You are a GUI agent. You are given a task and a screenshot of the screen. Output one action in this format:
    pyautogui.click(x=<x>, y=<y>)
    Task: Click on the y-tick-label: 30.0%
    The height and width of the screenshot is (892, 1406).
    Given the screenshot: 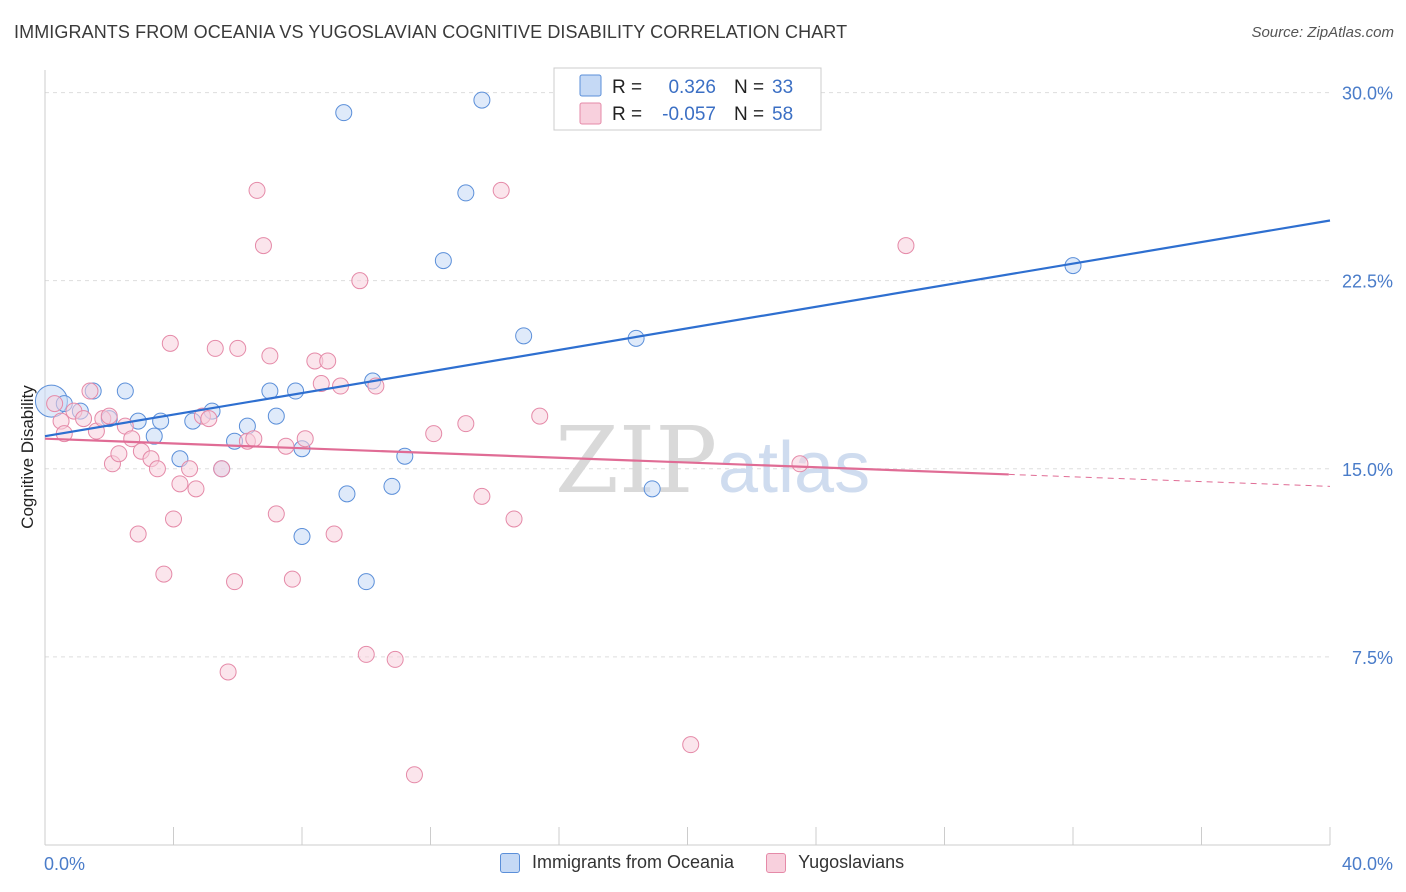 What is the action you would take?
    pyautogui.click(x=1367, y=94)
    